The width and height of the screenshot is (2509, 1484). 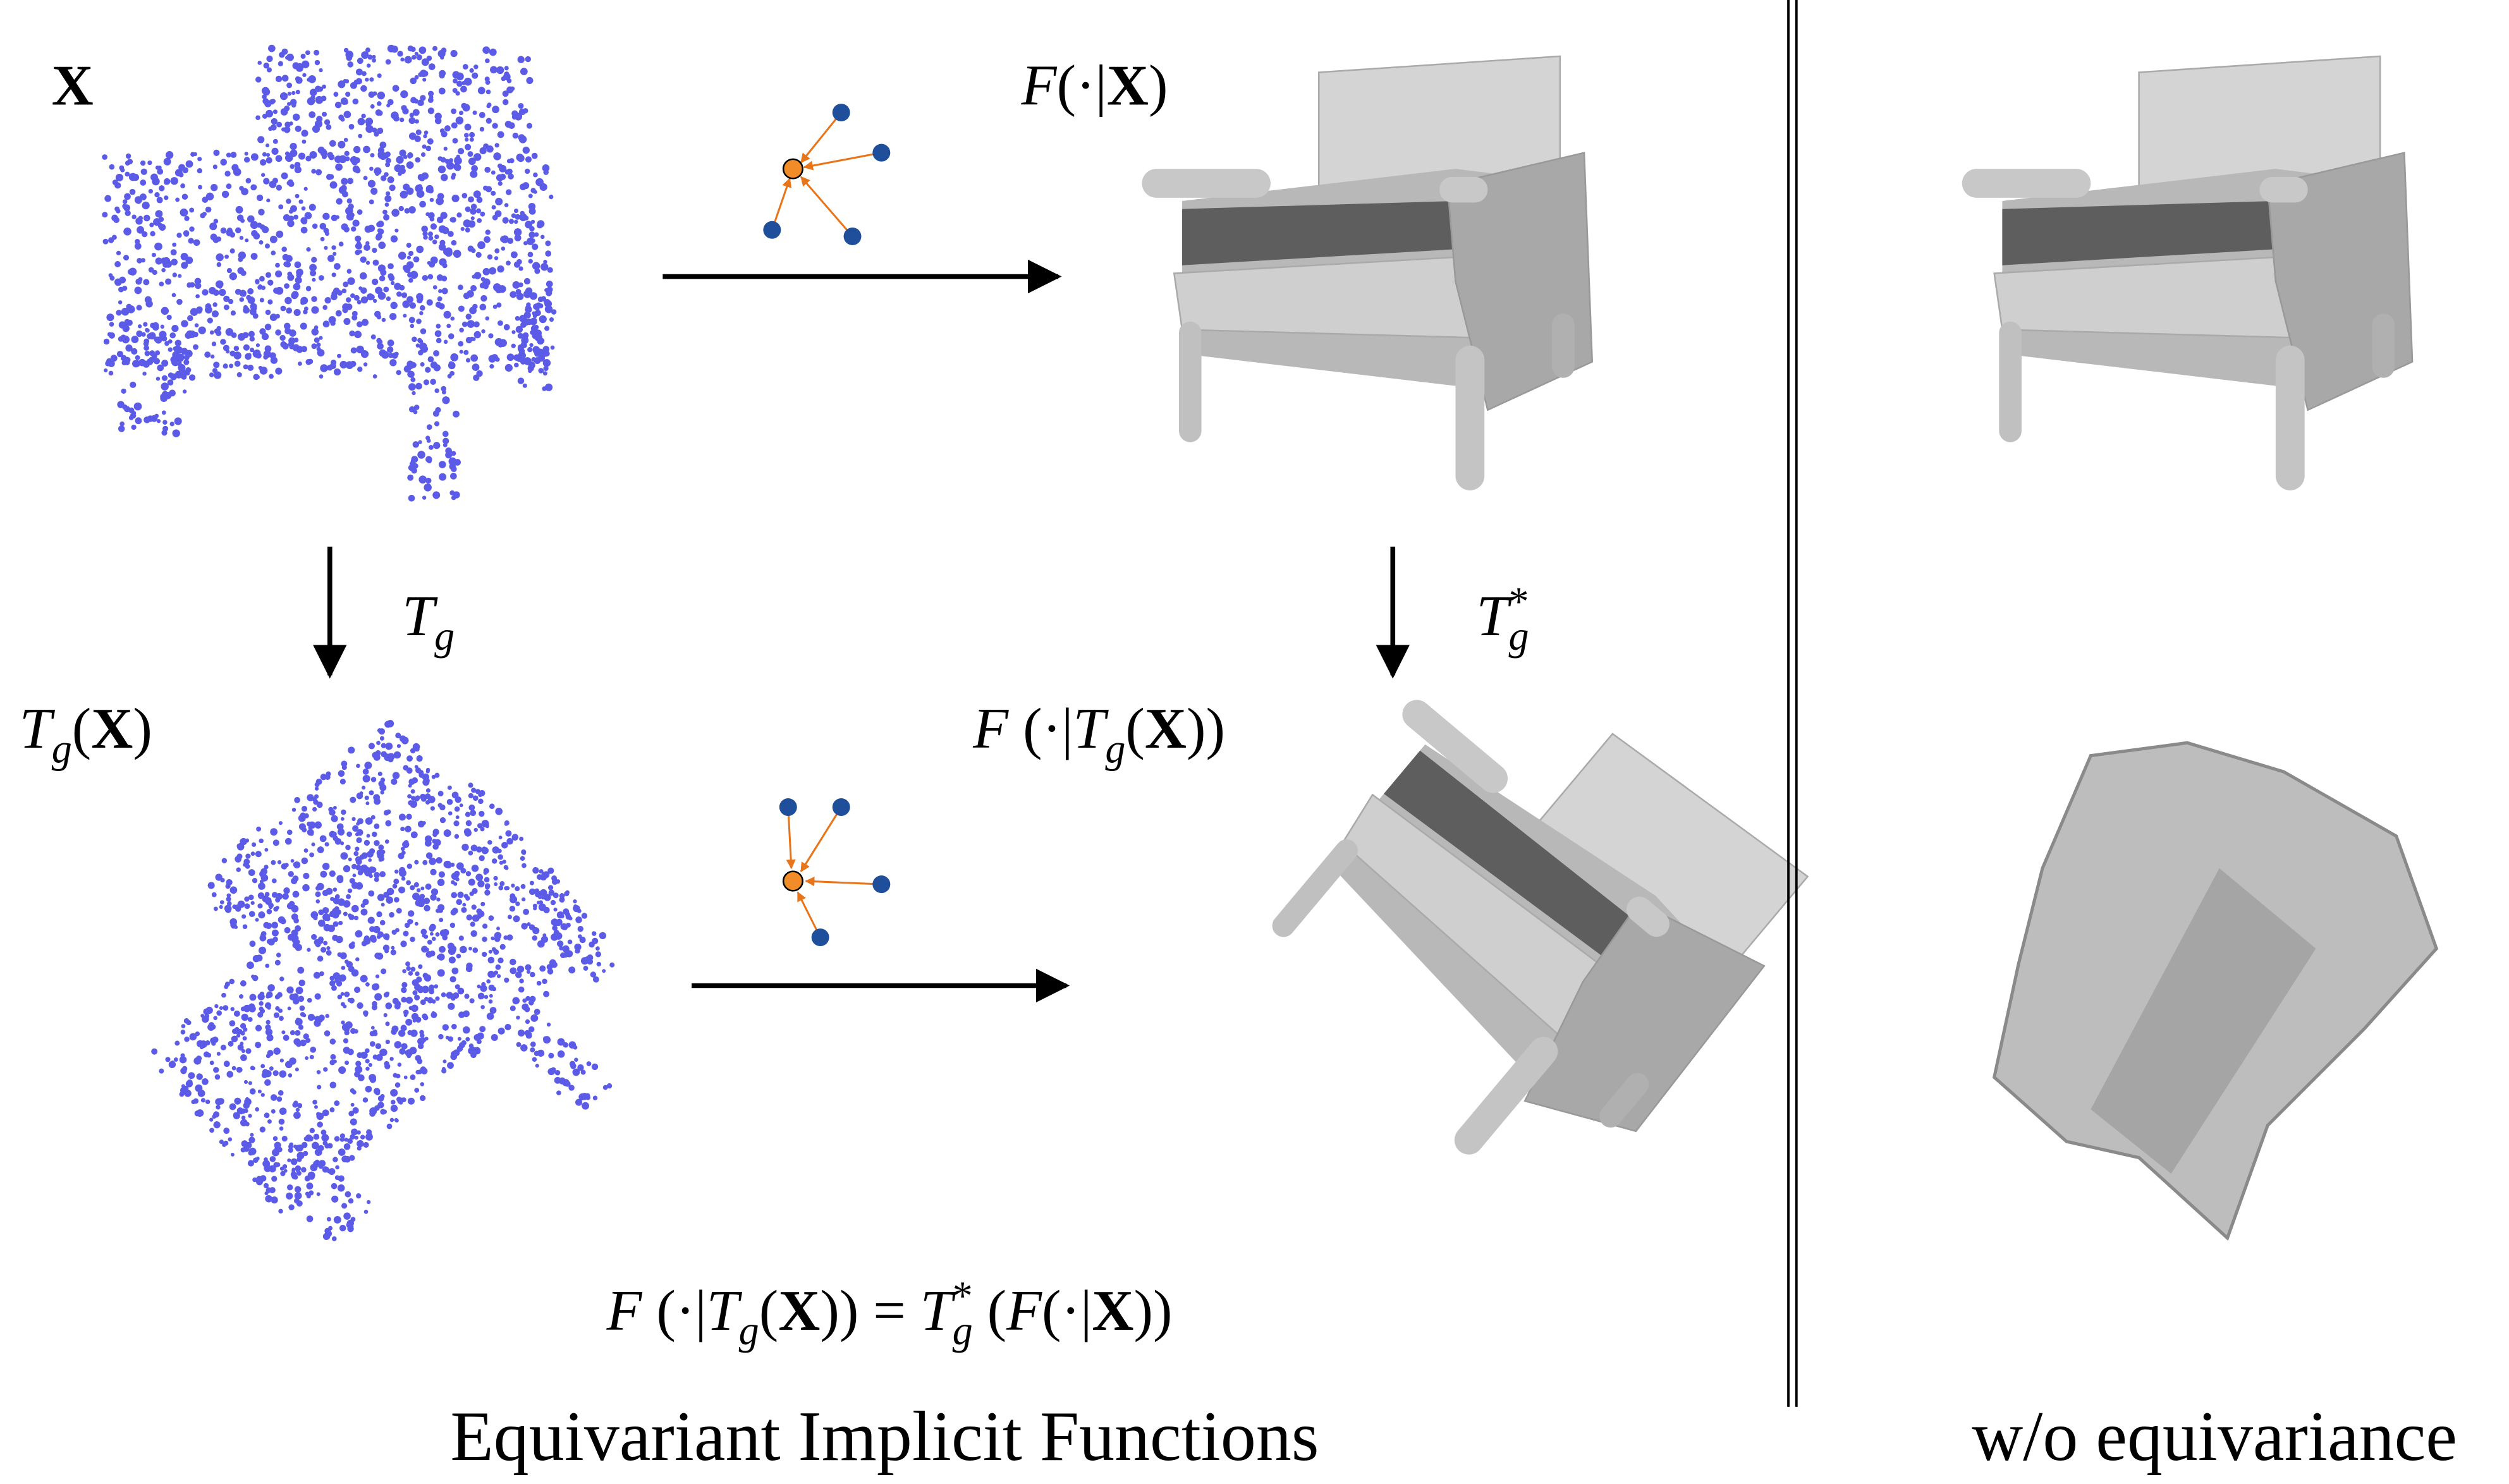 I want to click on graph-icon, so click(x=827, y=175).